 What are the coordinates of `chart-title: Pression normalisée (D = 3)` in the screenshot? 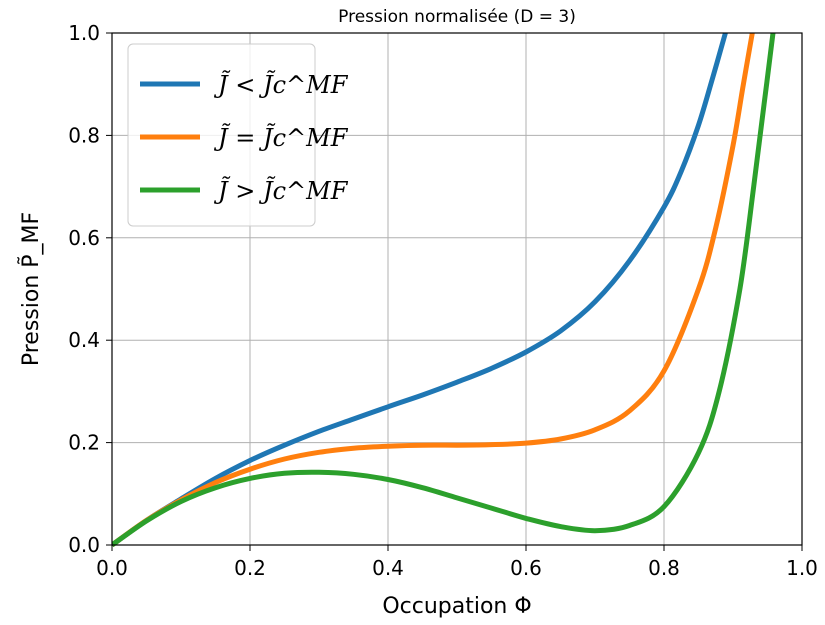 It's located at (457, 17).